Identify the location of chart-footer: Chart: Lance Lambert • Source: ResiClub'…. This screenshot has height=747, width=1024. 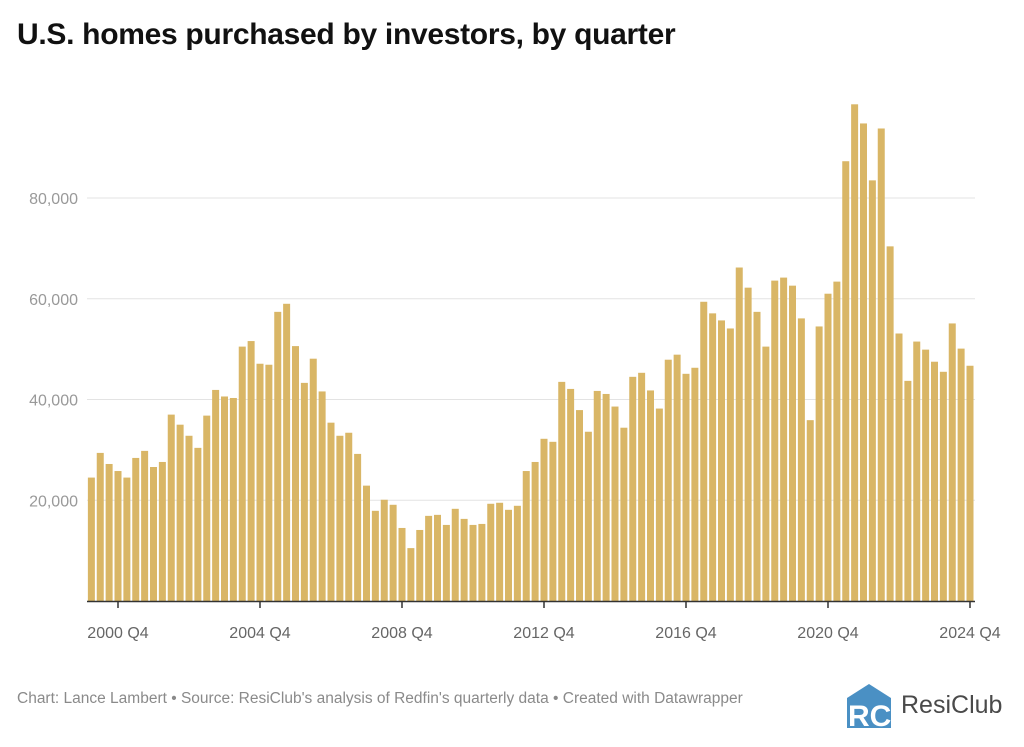
(380, 698).